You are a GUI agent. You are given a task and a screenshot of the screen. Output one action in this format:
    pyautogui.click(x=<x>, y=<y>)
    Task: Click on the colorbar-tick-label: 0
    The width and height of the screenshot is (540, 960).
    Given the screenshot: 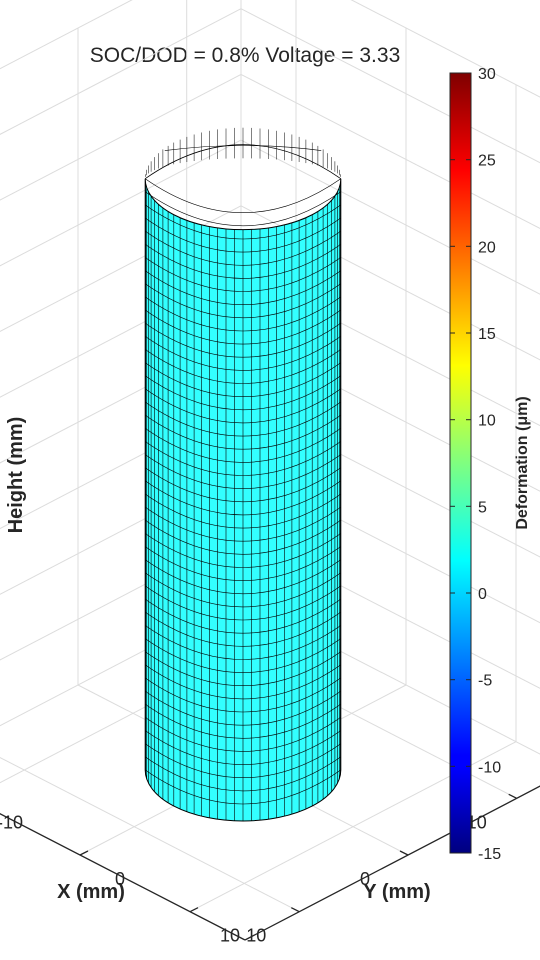 What is the action you would take?
    pyautogui.click(x=482, y=594)
    